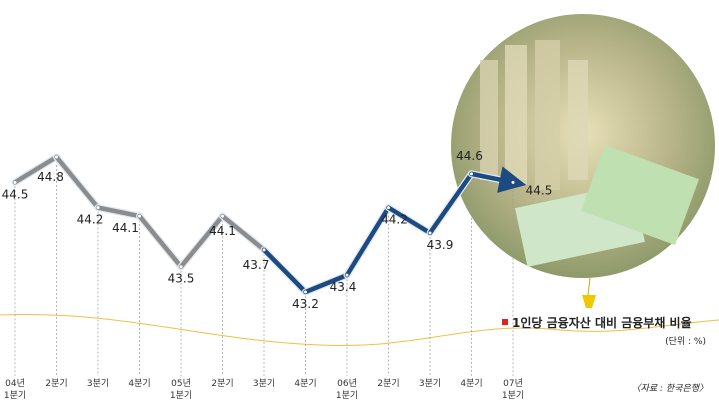  Describe the element at coordinates (15, 383) in the screenshot. I see `x-tick-label: 04년` at that location.